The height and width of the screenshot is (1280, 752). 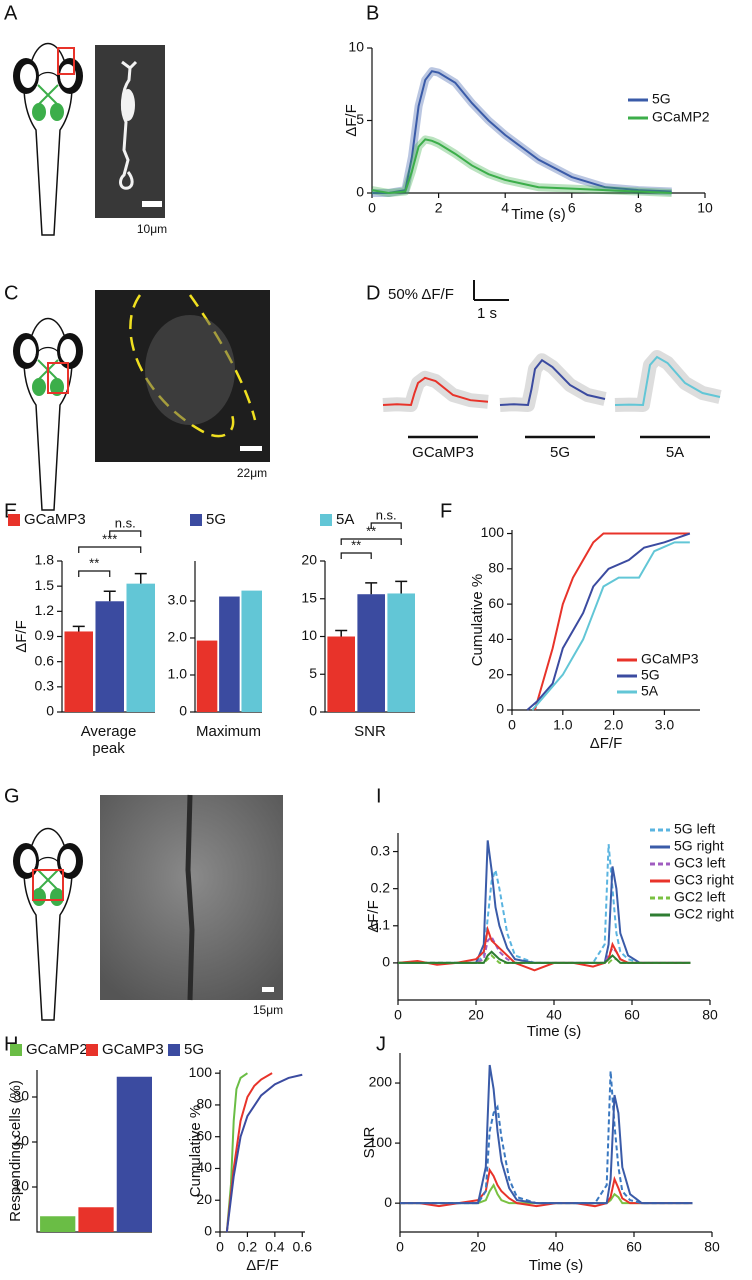 What do you see at coordinates (606, 743) in the screenshot?
I see `x-axis-label: ΔF/F` at bounding box center [606, 743].